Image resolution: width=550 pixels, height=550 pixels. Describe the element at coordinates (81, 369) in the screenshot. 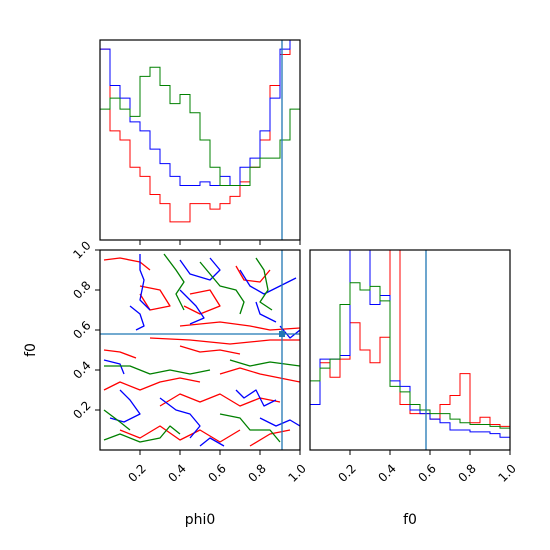

I see `f0-y-tick-label-2: 0.4` at that location.